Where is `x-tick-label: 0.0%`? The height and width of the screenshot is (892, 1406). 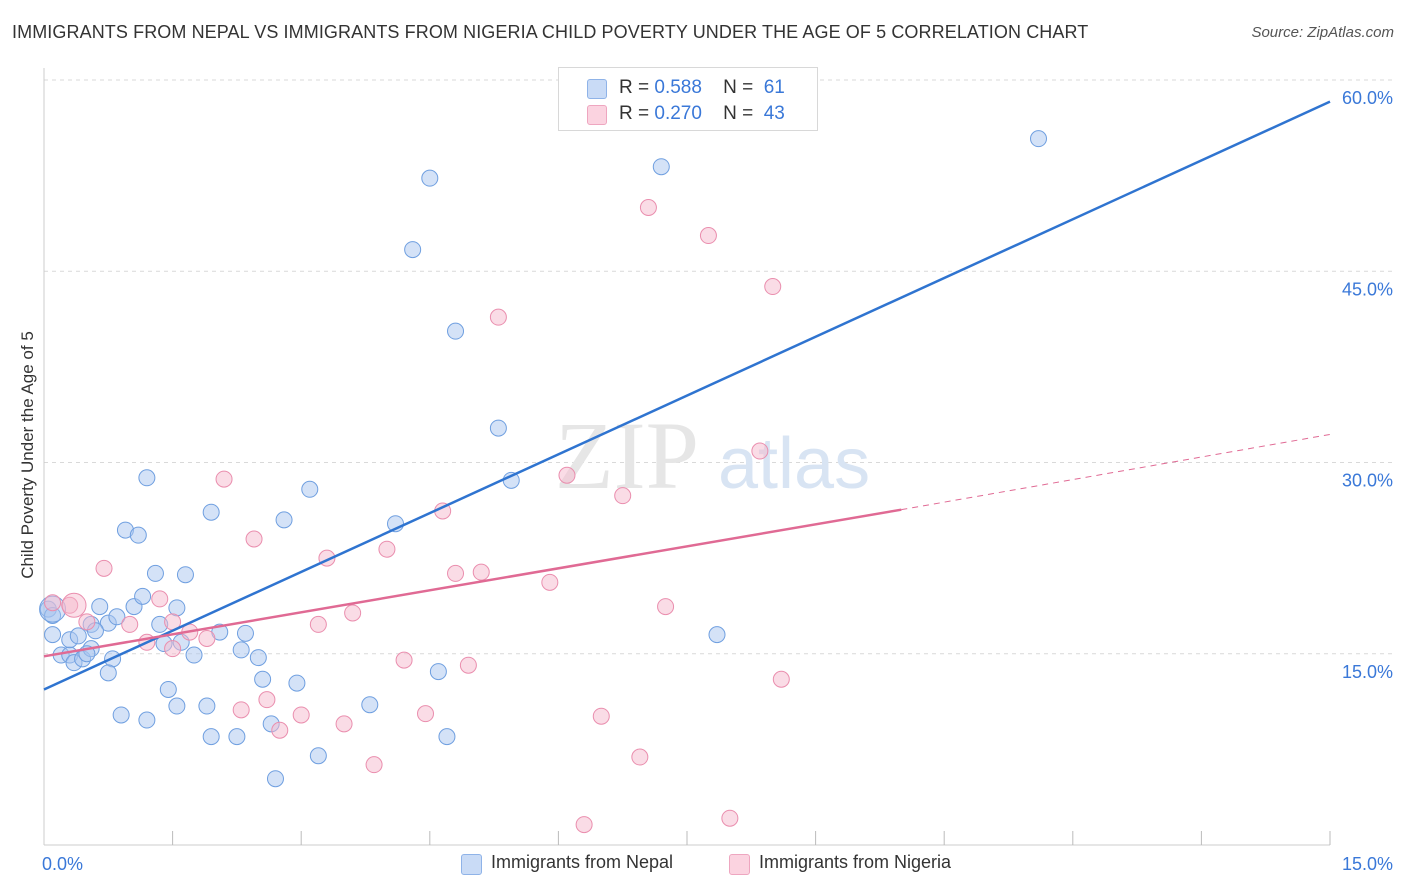
x-tick-label: 0.0% is located at coordinates (62, 864).